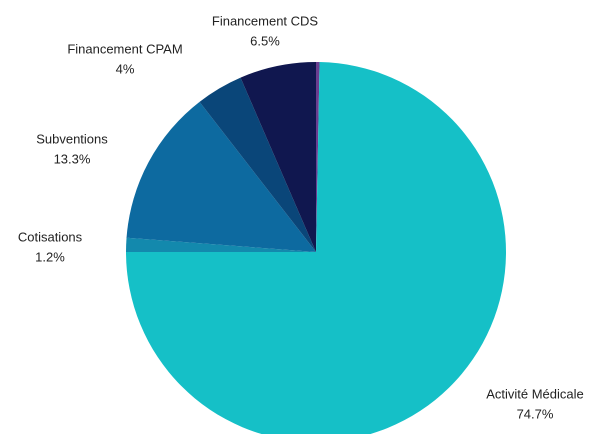 The image size is (599, 434). Describe the element at coordinates (50, 256) in the screenshot. I see `slice-value-label: 1.2%` at that location.